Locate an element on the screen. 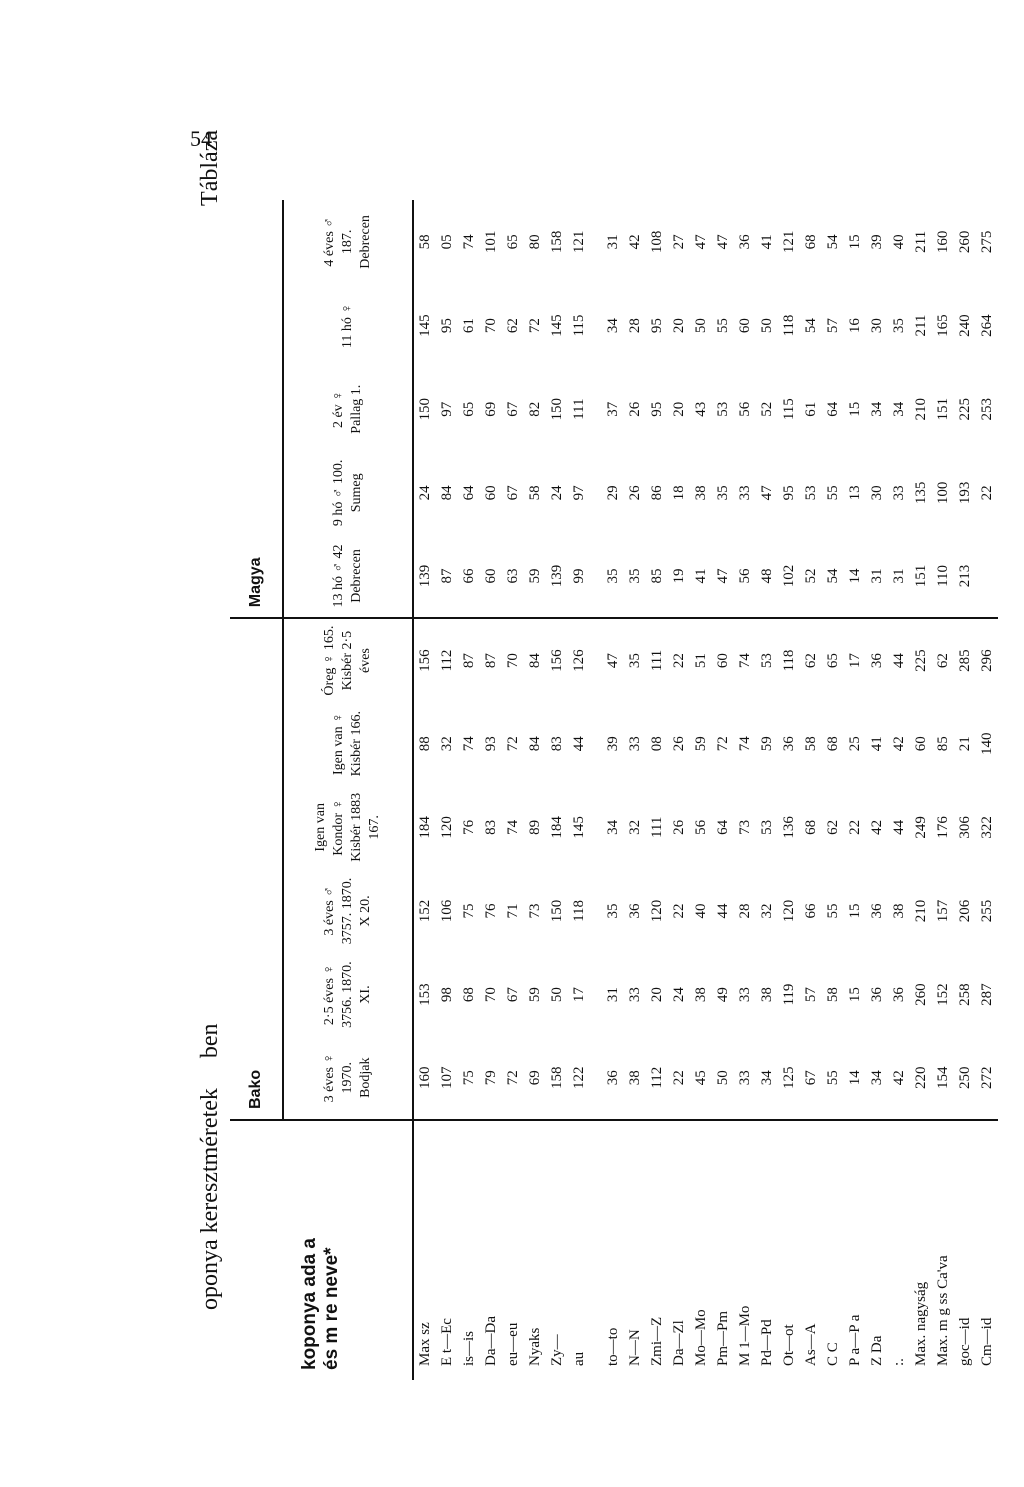 This screenshot has height=1487, width=1024. value-cell: 84 is located at coordinates (535, 744).